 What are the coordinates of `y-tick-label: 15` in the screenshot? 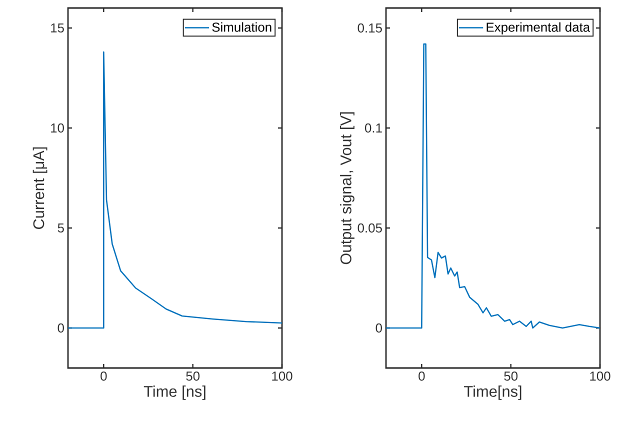 It's located at (57, 28).